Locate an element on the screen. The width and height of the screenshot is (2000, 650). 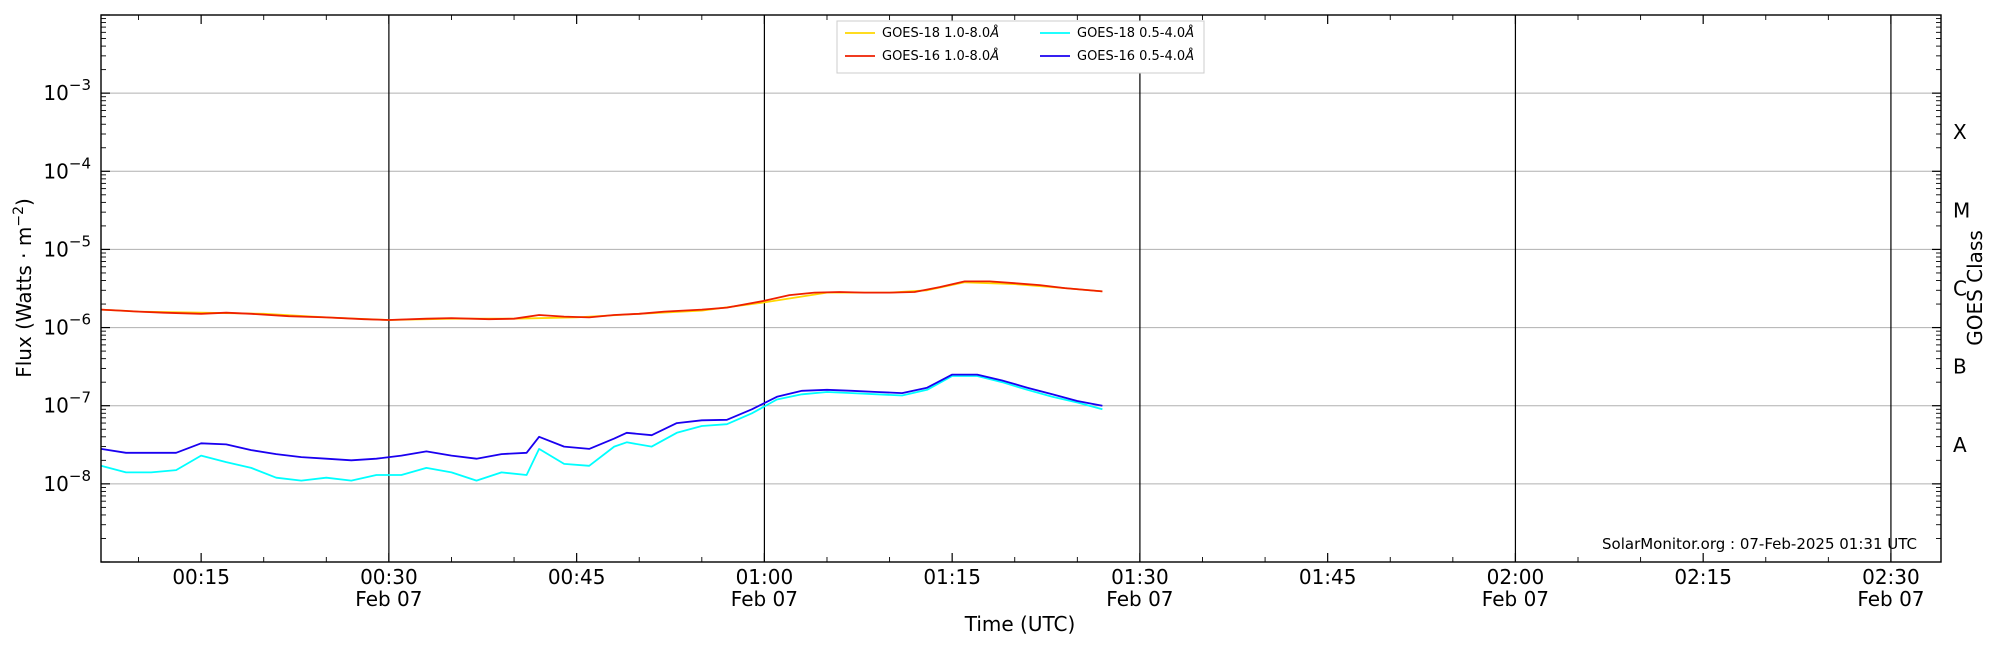
legend-entry: GOES-18 0.5-4.0Å is located at coordinates (1135, 33).